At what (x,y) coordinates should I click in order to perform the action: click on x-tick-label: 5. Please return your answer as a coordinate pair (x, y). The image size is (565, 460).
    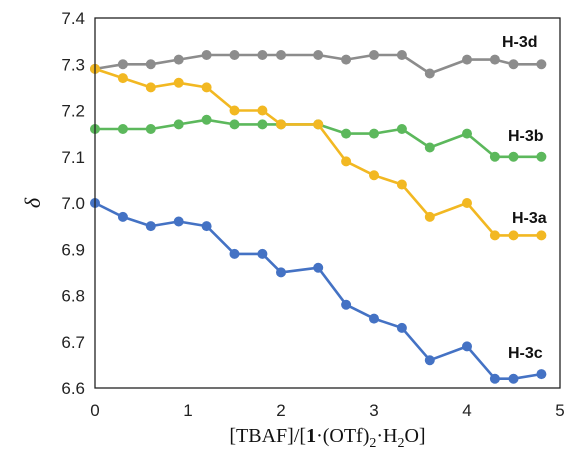
    Looking at the image, I should click on (559, 410).